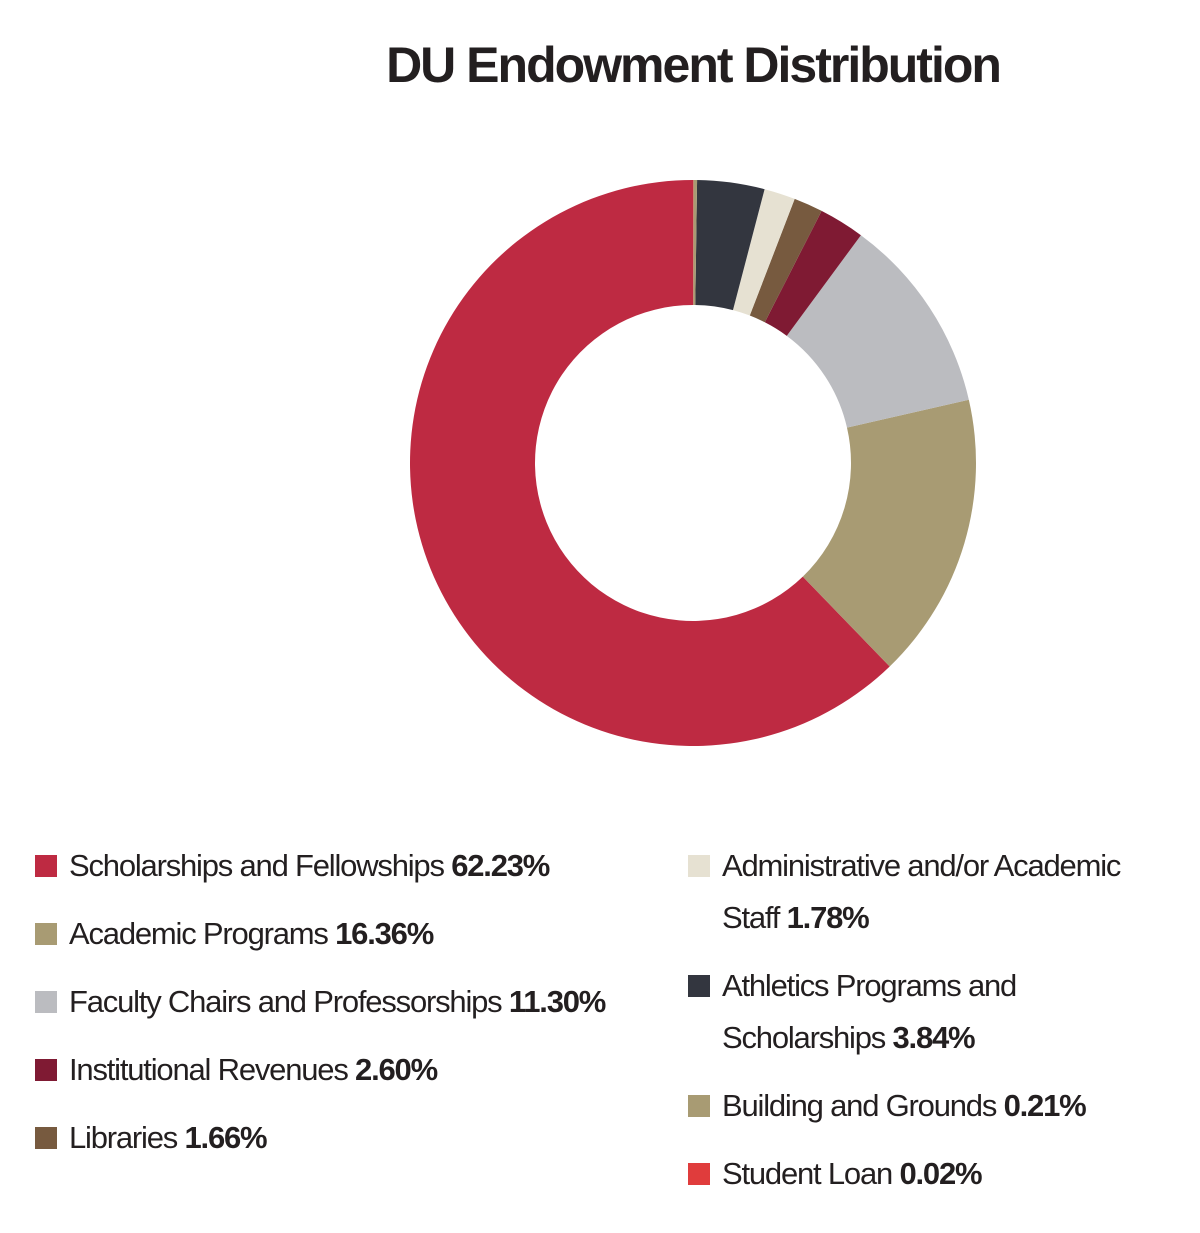 Image resolution: width=1200 pixels, height=1233 pixels. I want to click on legend-value: 0.02%, so click(940, 1173).